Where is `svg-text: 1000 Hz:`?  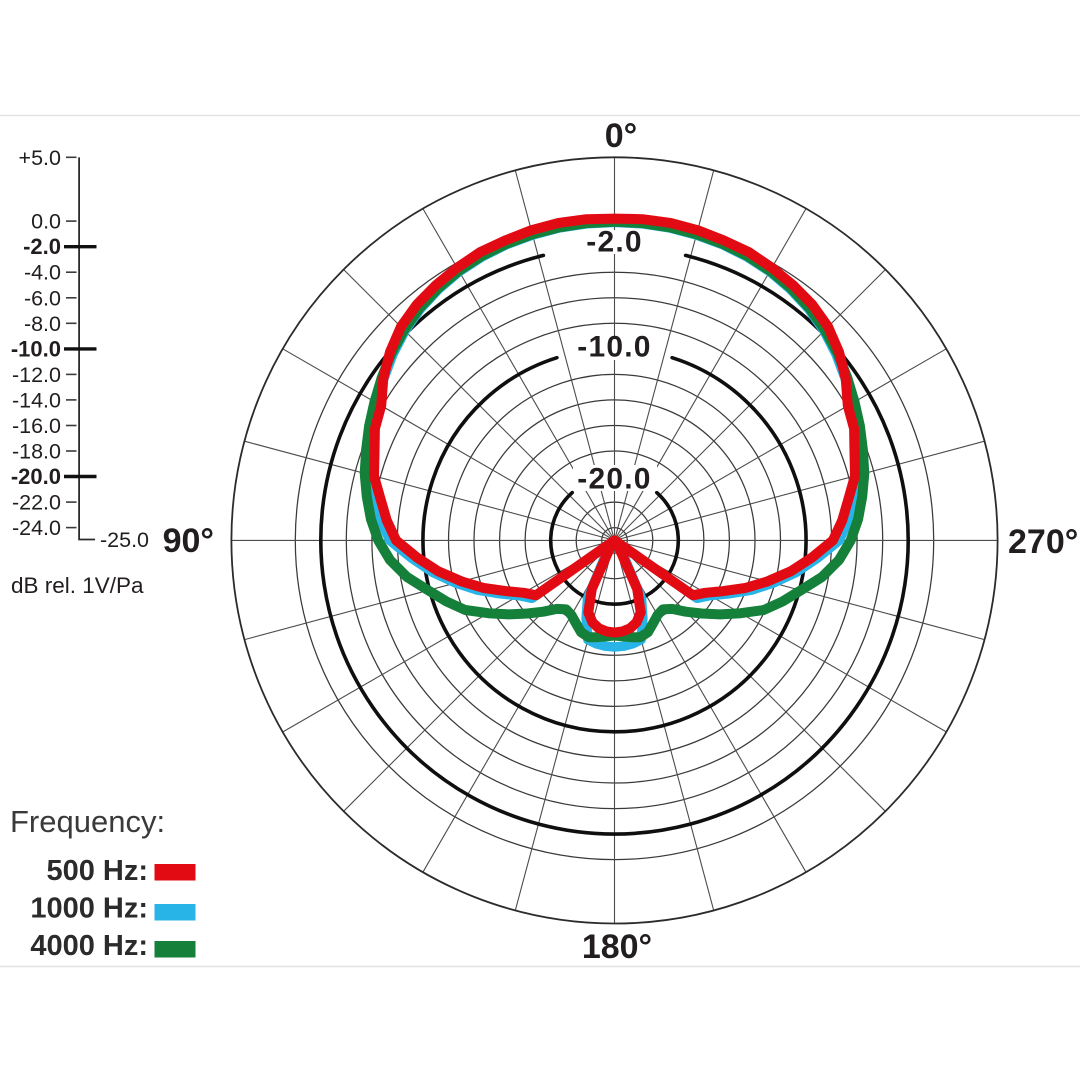
svg-text: 1000 Hz: is located at coordinates (89, 909).